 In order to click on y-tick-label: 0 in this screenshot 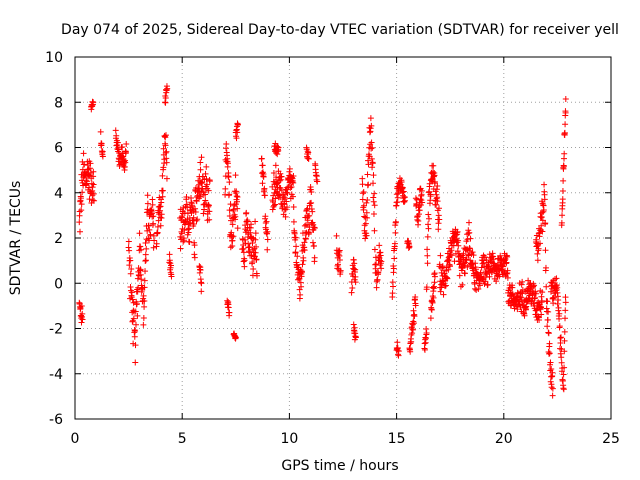, I will do `click(58, 284)`.